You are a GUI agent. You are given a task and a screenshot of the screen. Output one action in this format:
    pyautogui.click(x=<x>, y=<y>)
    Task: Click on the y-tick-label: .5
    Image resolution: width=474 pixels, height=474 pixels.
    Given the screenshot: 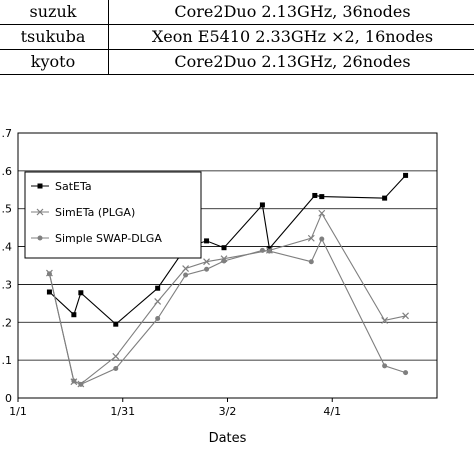 What is the action you would take?
    pyautogui.click(x=7, y=209)
    